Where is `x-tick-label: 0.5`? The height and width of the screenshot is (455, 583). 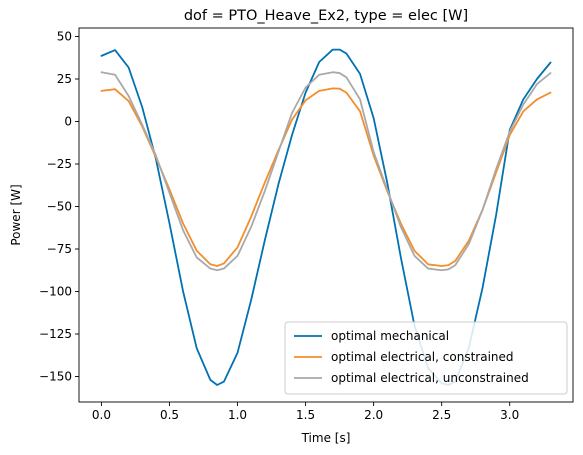
x-tick-label: 0.5 is located at coordinates (169, 415).